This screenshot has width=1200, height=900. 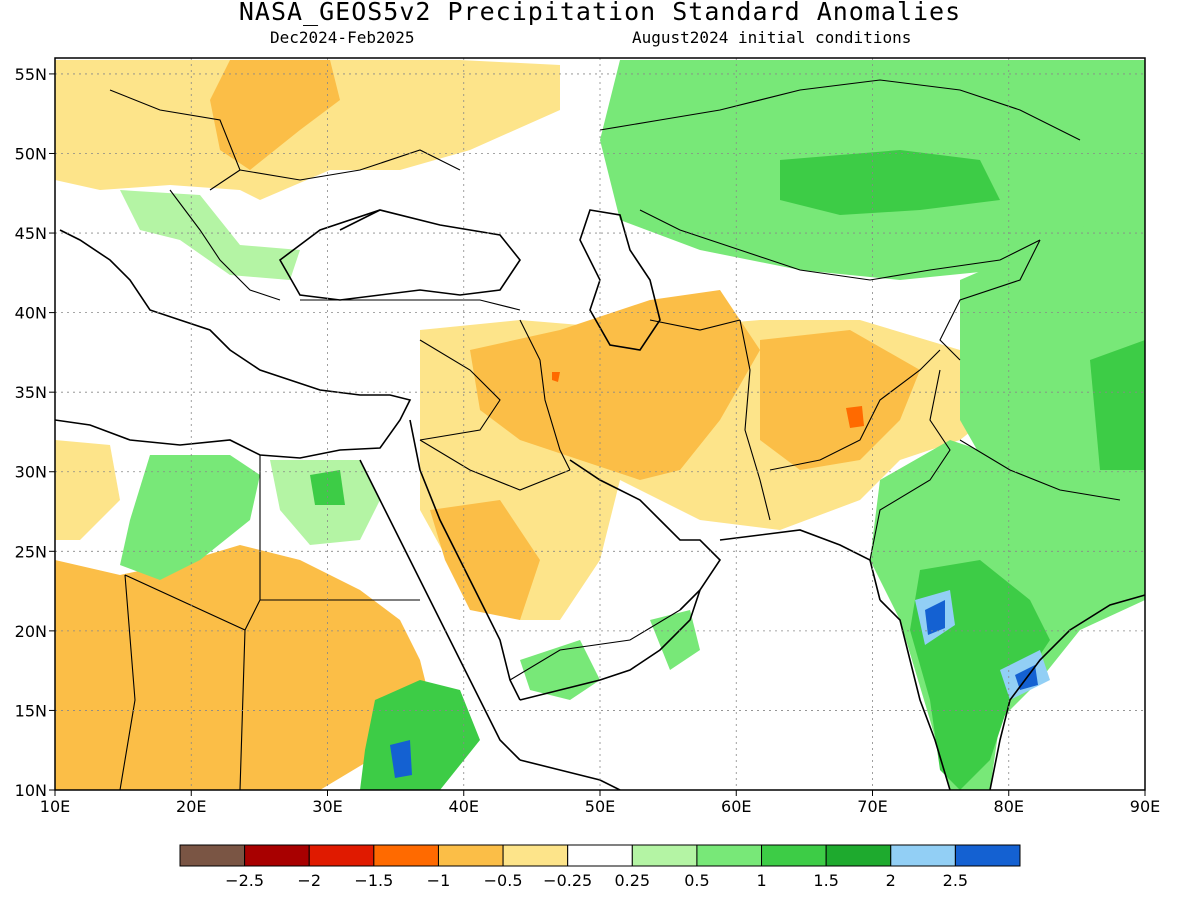 I want to click on coastline-persiangulf, so click(x=645, y=535).